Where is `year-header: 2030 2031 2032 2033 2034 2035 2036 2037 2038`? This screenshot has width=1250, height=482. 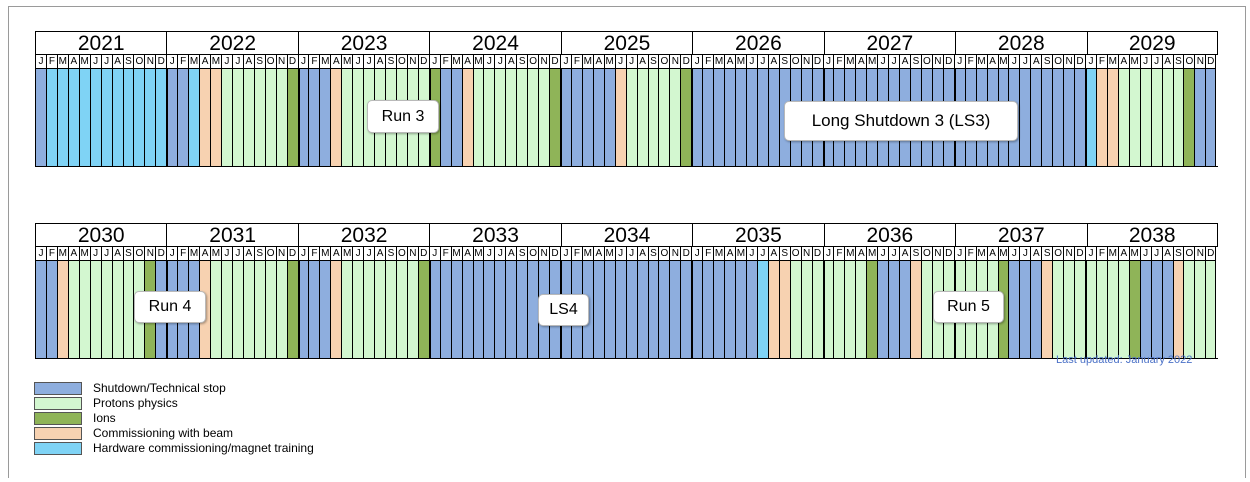 year-header: 2030 2031 2032 2033 2034 2035 2036 2037 2038 is located at coordinates (626, 235).